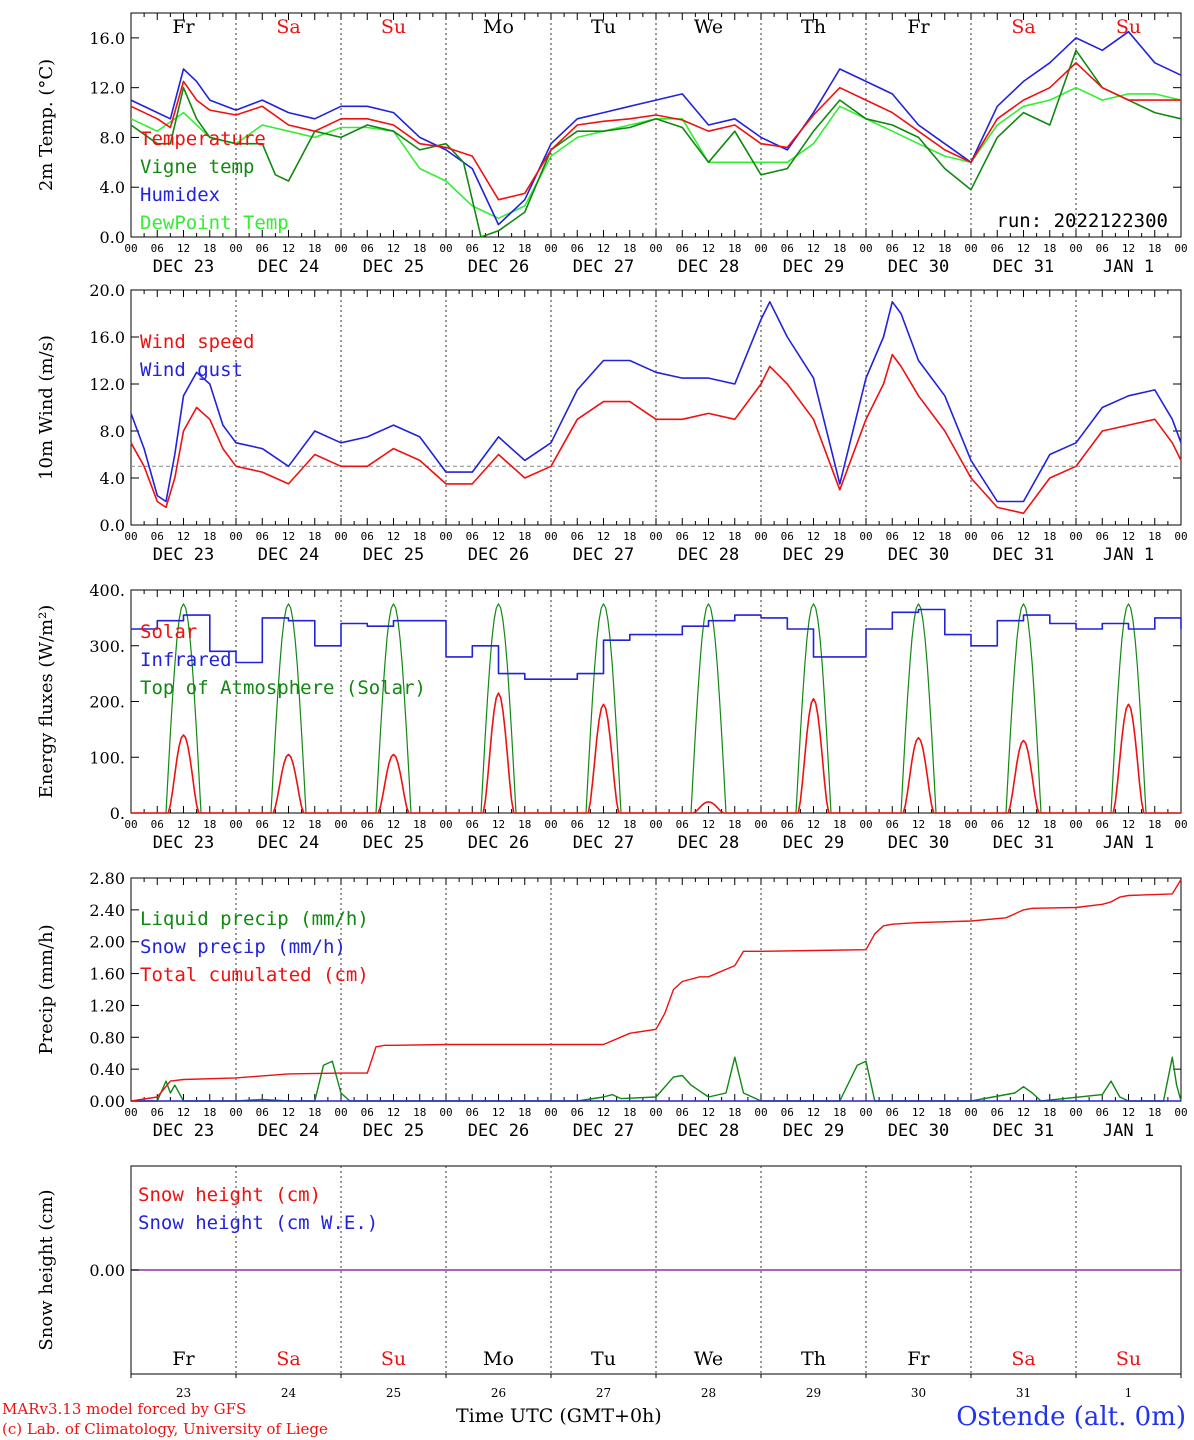  What do you see at coordinates (46, 989) in the screenshot?
I see `y-axis-label: Precip (mm/h)` at bounding box center [46, 989].